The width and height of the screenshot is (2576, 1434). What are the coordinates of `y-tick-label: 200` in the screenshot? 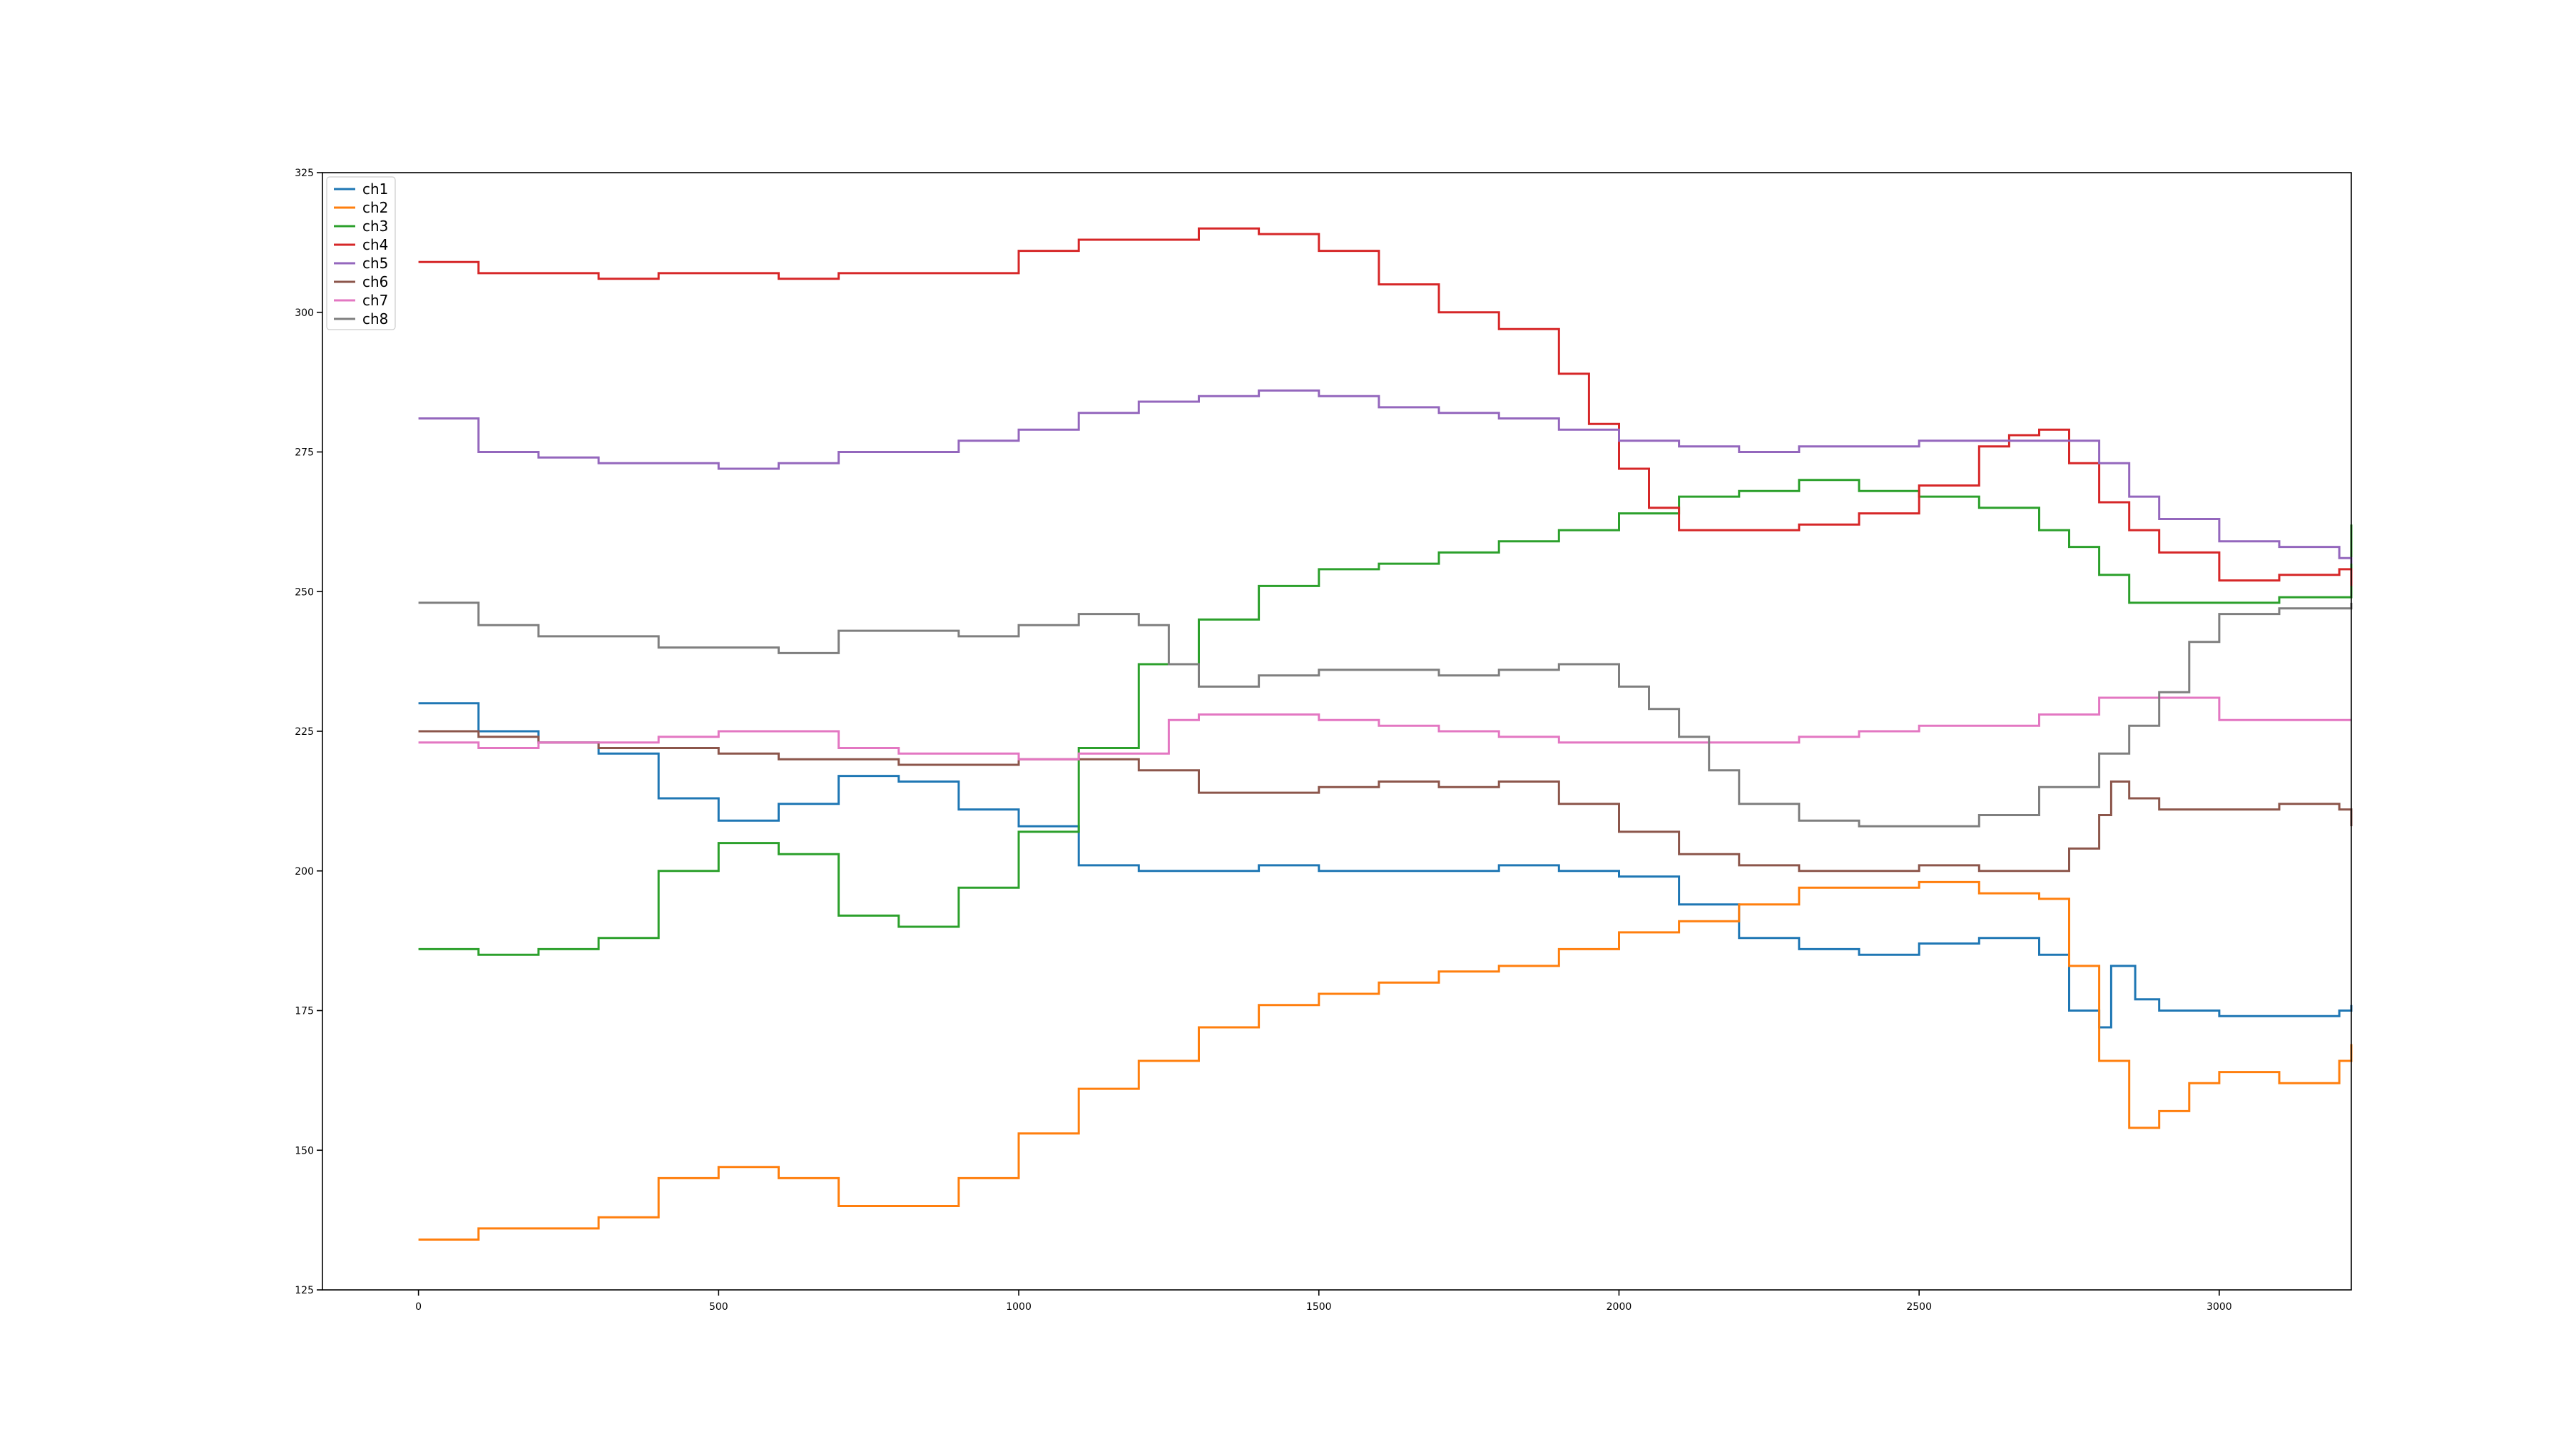 It's located at (304, 872).